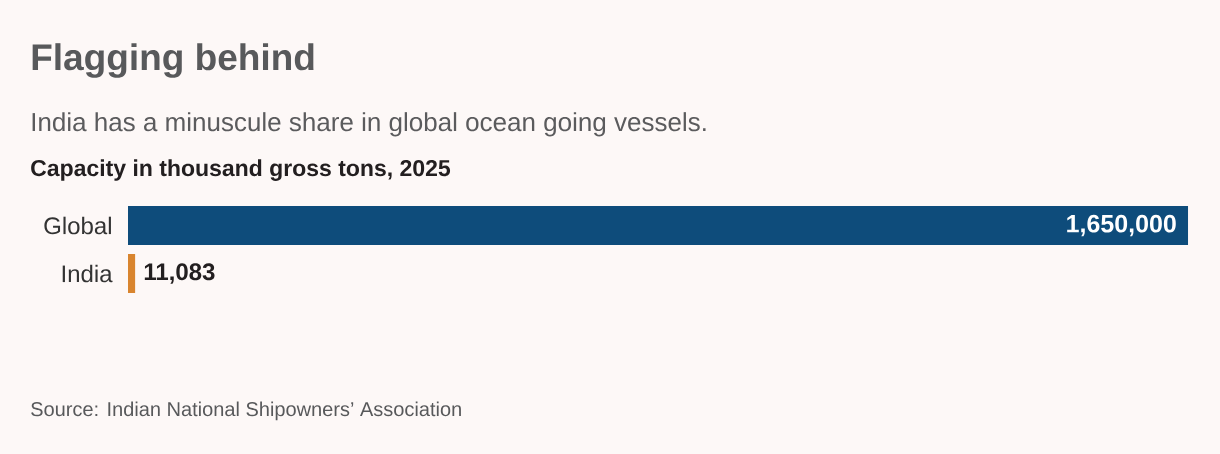 Image resolution: width=1220 pixels, height=454 pixels. What do you see at coordinates (1121, 225) in the screenshot?
I see `data-label: 1,650,000` at bounding box center [1121, 225].